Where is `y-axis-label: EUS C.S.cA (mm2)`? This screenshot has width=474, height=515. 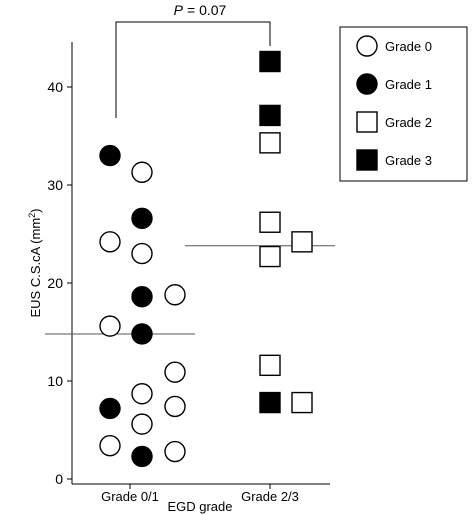 y-axis-label: EUS C.S.cA (mm2) is located at coordinates (35, 262).